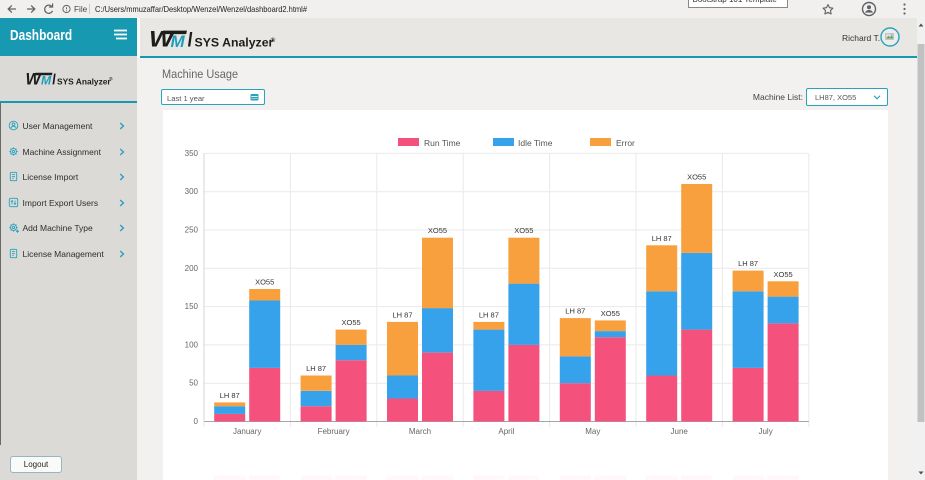 This screenshot has width=925, height=480. Describe the element at coordinates (193, 383) in the screenshot. I see `svg-text: 50` at that location.